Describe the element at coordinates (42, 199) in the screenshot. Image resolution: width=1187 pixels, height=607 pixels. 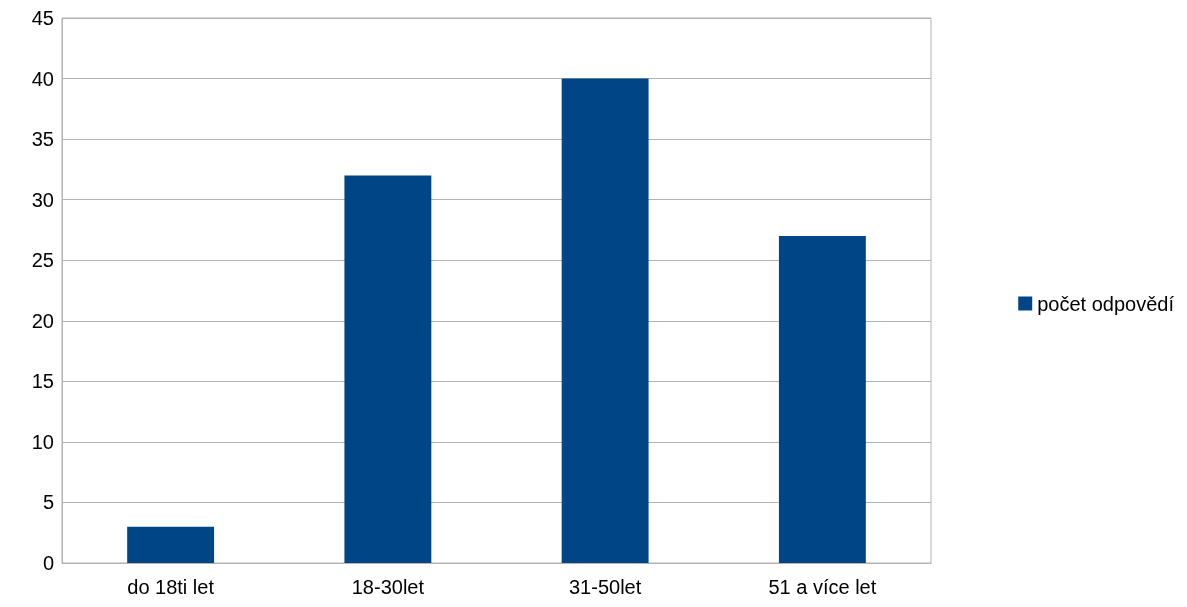
I see `y-tick-label: 30` at that location.